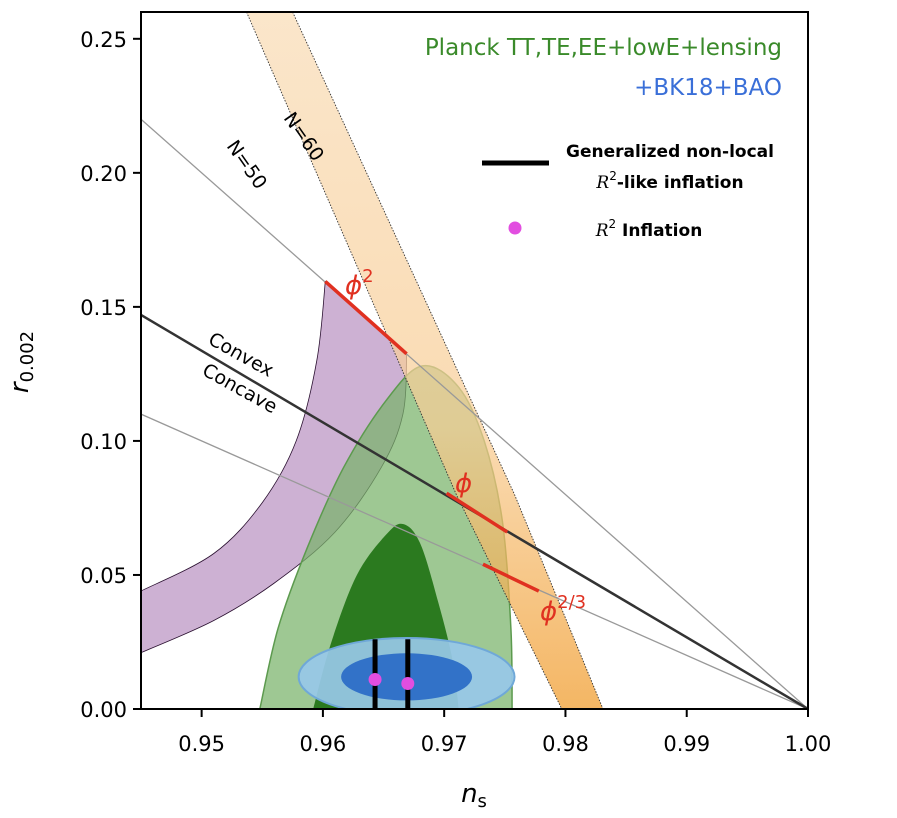 This screenshot has height=818, width=897. I want to click on x-tick-label: 0.99, so click(686, 744).